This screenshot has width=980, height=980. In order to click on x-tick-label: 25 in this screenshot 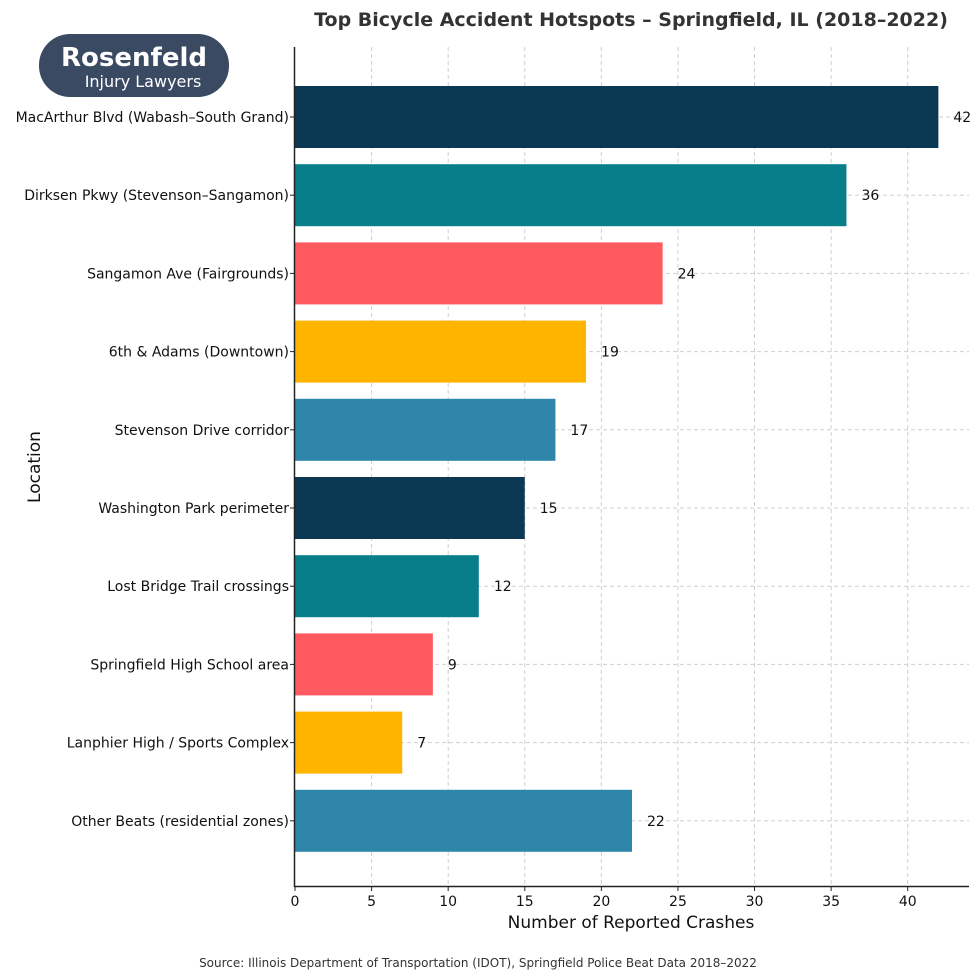, I will do `click(678, 902)`.